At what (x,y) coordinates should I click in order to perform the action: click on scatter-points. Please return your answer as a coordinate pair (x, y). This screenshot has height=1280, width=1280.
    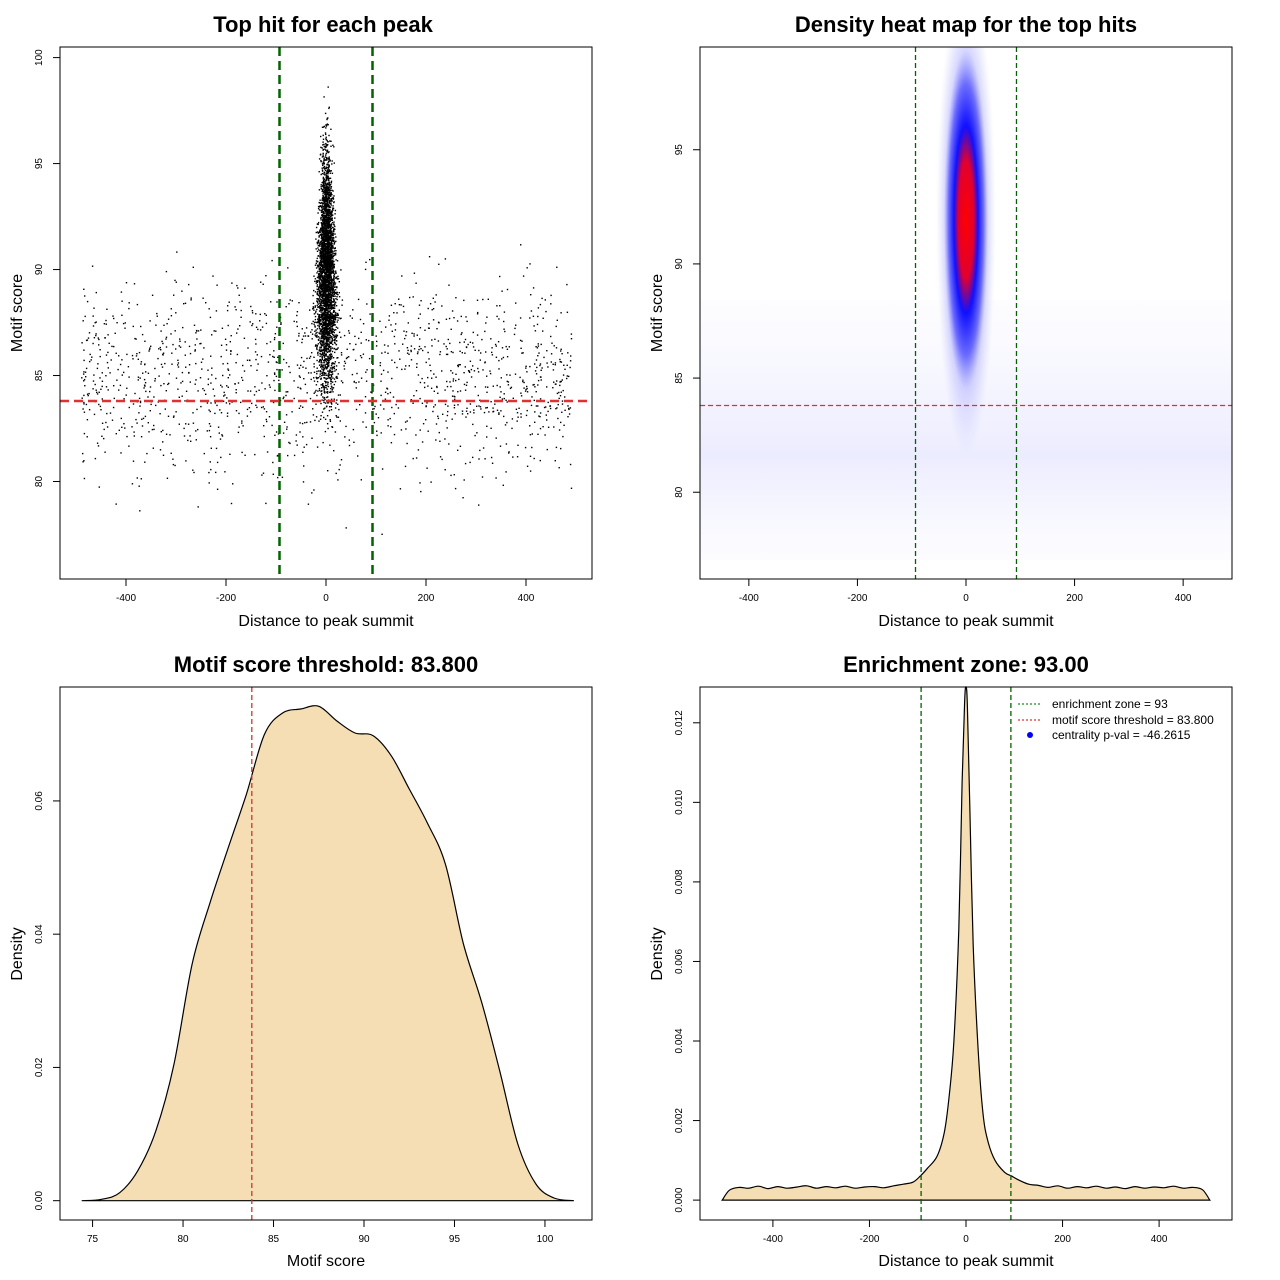
    Looking at the image, I should click on (327, 310).